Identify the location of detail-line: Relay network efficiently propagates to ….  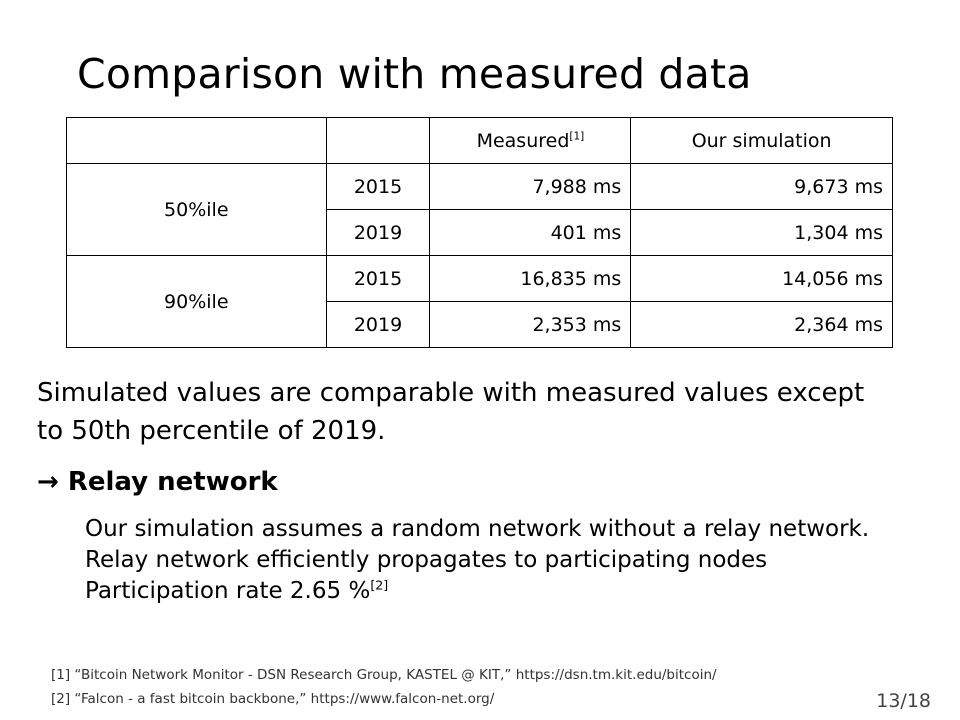
(426, 560).